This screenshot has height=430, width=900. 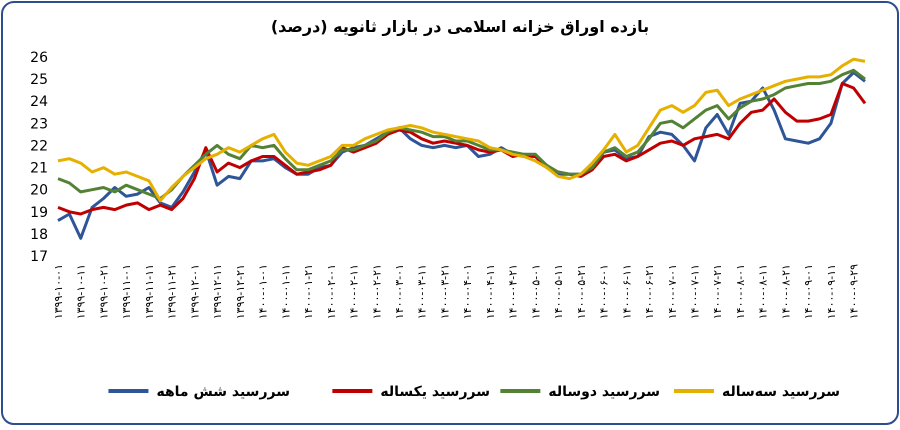 I want to click on y-tick-label: 23, so click(x=39, y=124).